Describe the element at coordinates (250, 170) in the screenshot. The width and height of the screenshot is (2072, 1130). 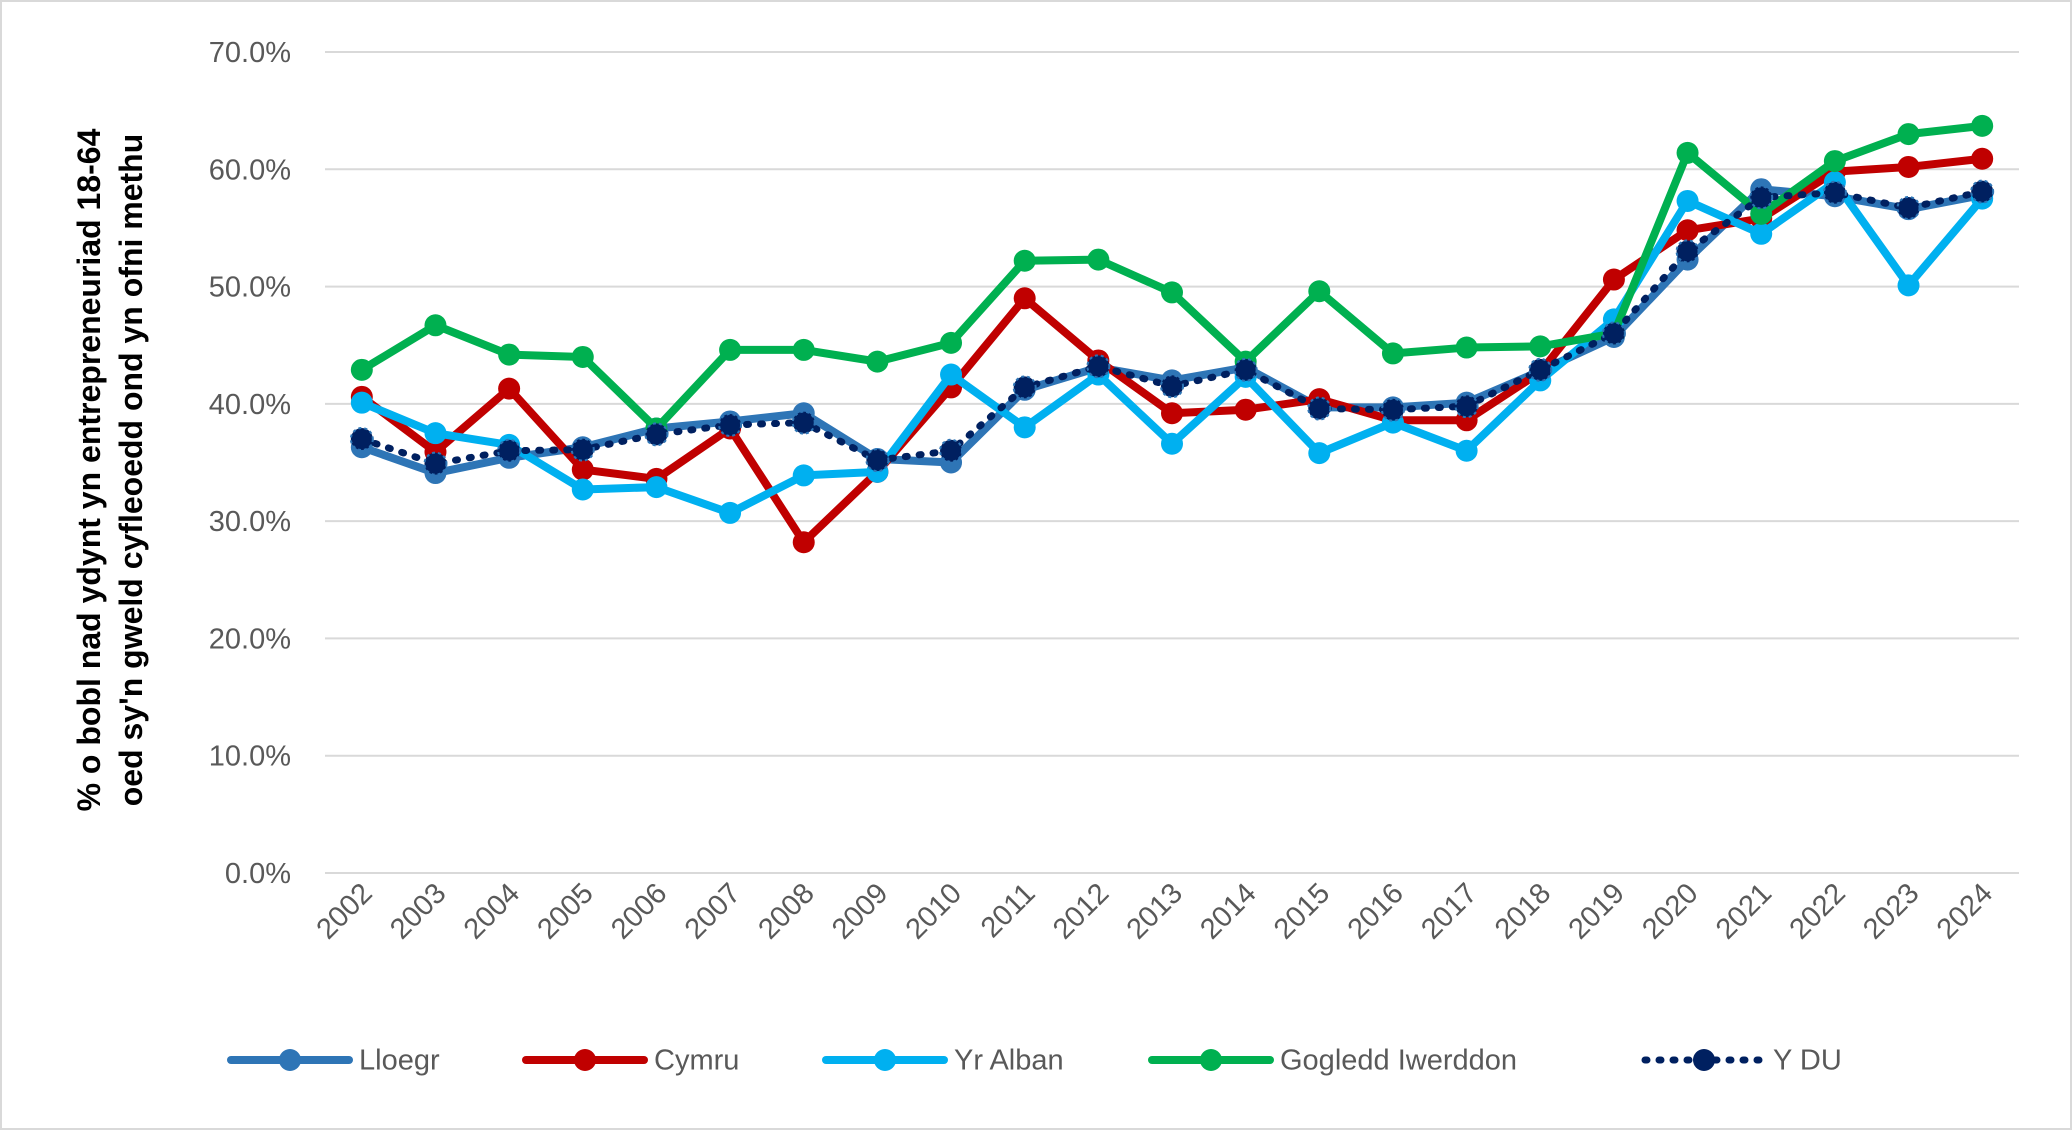
I see `y-tick-label: 60.0%` at that location.